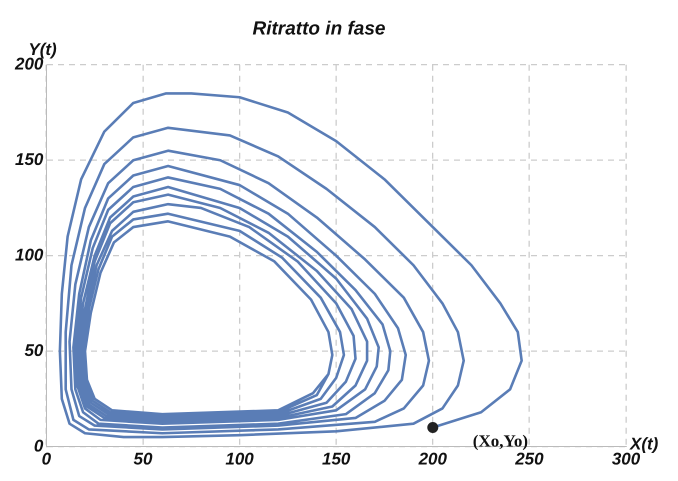 This screenshot has width=678, height=481. Describe the element at coordinates (29, 254) in the screenshot. I see `y-tick-label: 100` at that location.